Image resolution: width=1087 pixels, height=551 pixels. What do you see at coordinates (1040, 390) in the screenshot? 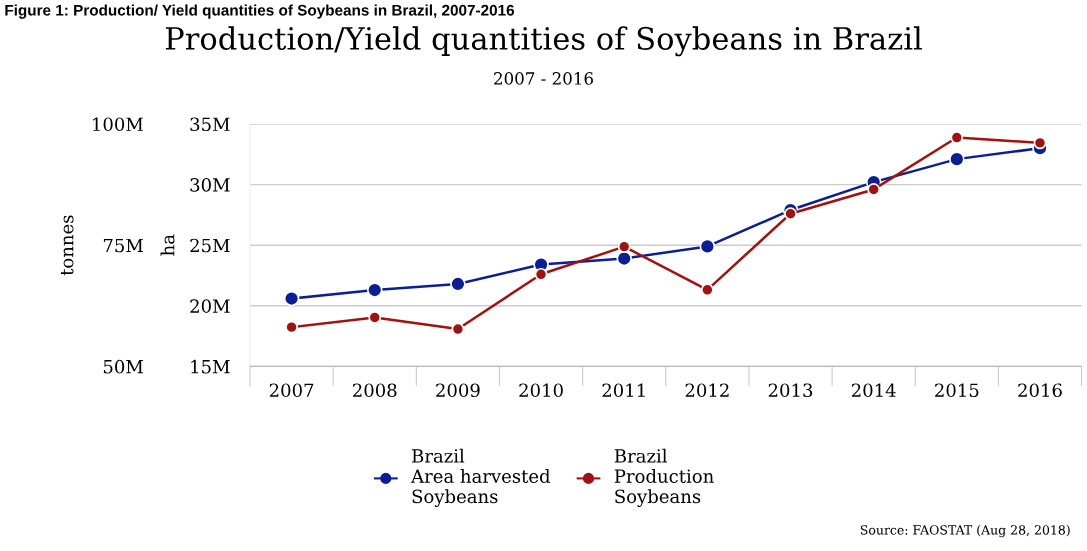
I see `x-tick-label: 2016` at bounding box center [1040, 390].